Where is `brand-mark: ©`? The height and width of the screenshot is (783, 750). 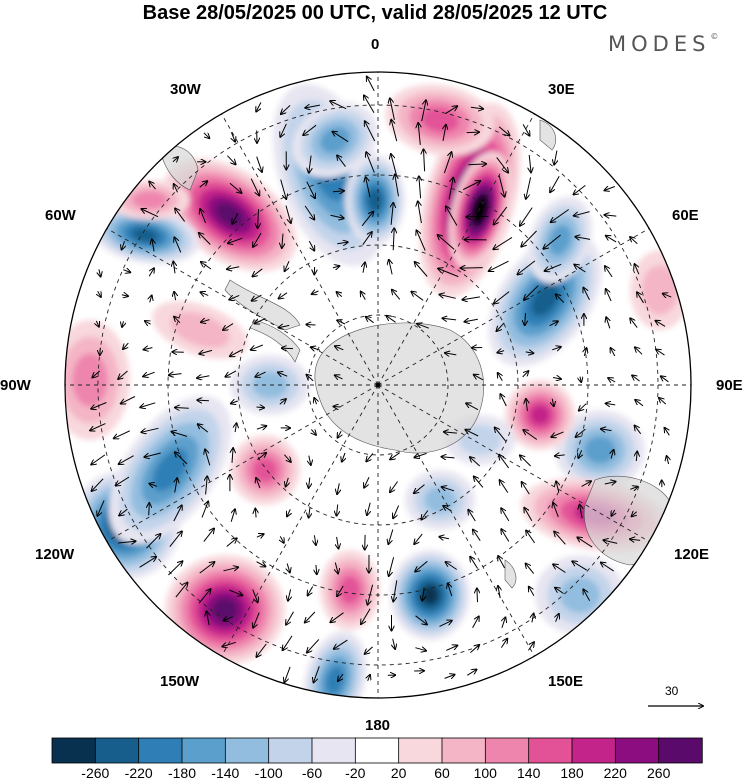
brand-mark: © is located at coordinates (714, 36).